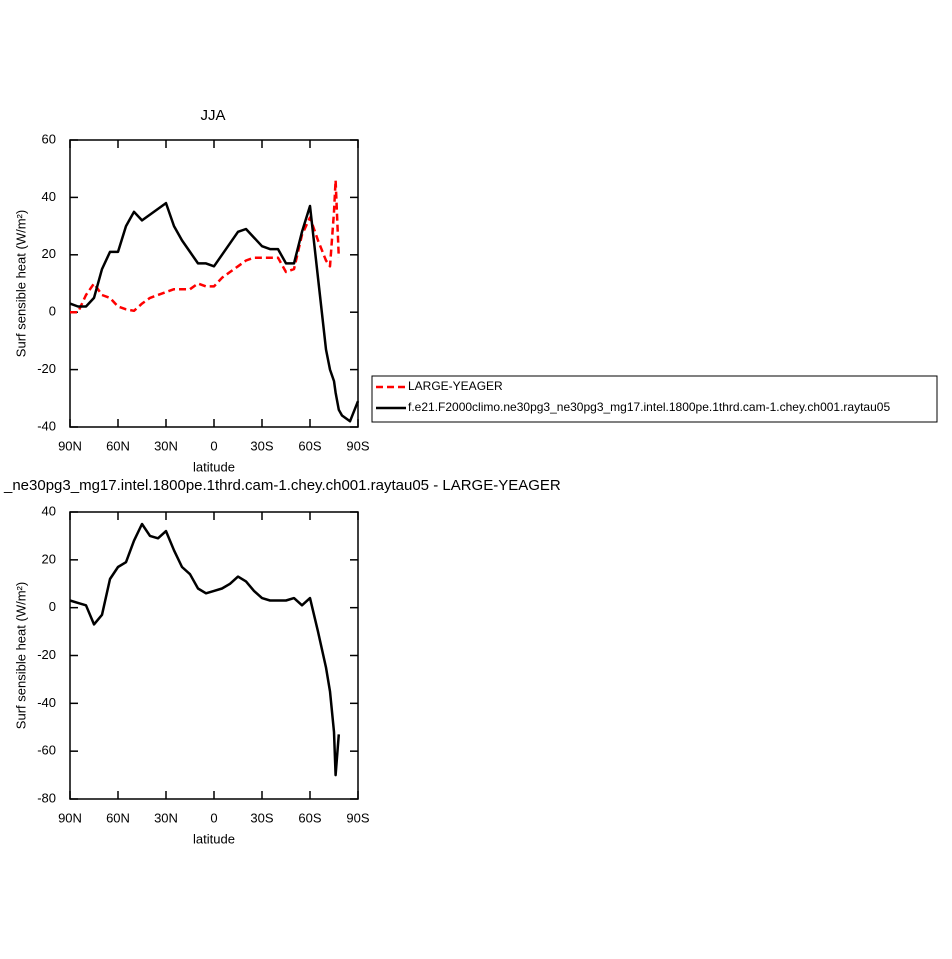 The width and height of the screenshot is (952, 959). What do you see at coordinates (212, 115) in the screenshot?
I see `chart-title: JJA` at bounding box center [212, 115].